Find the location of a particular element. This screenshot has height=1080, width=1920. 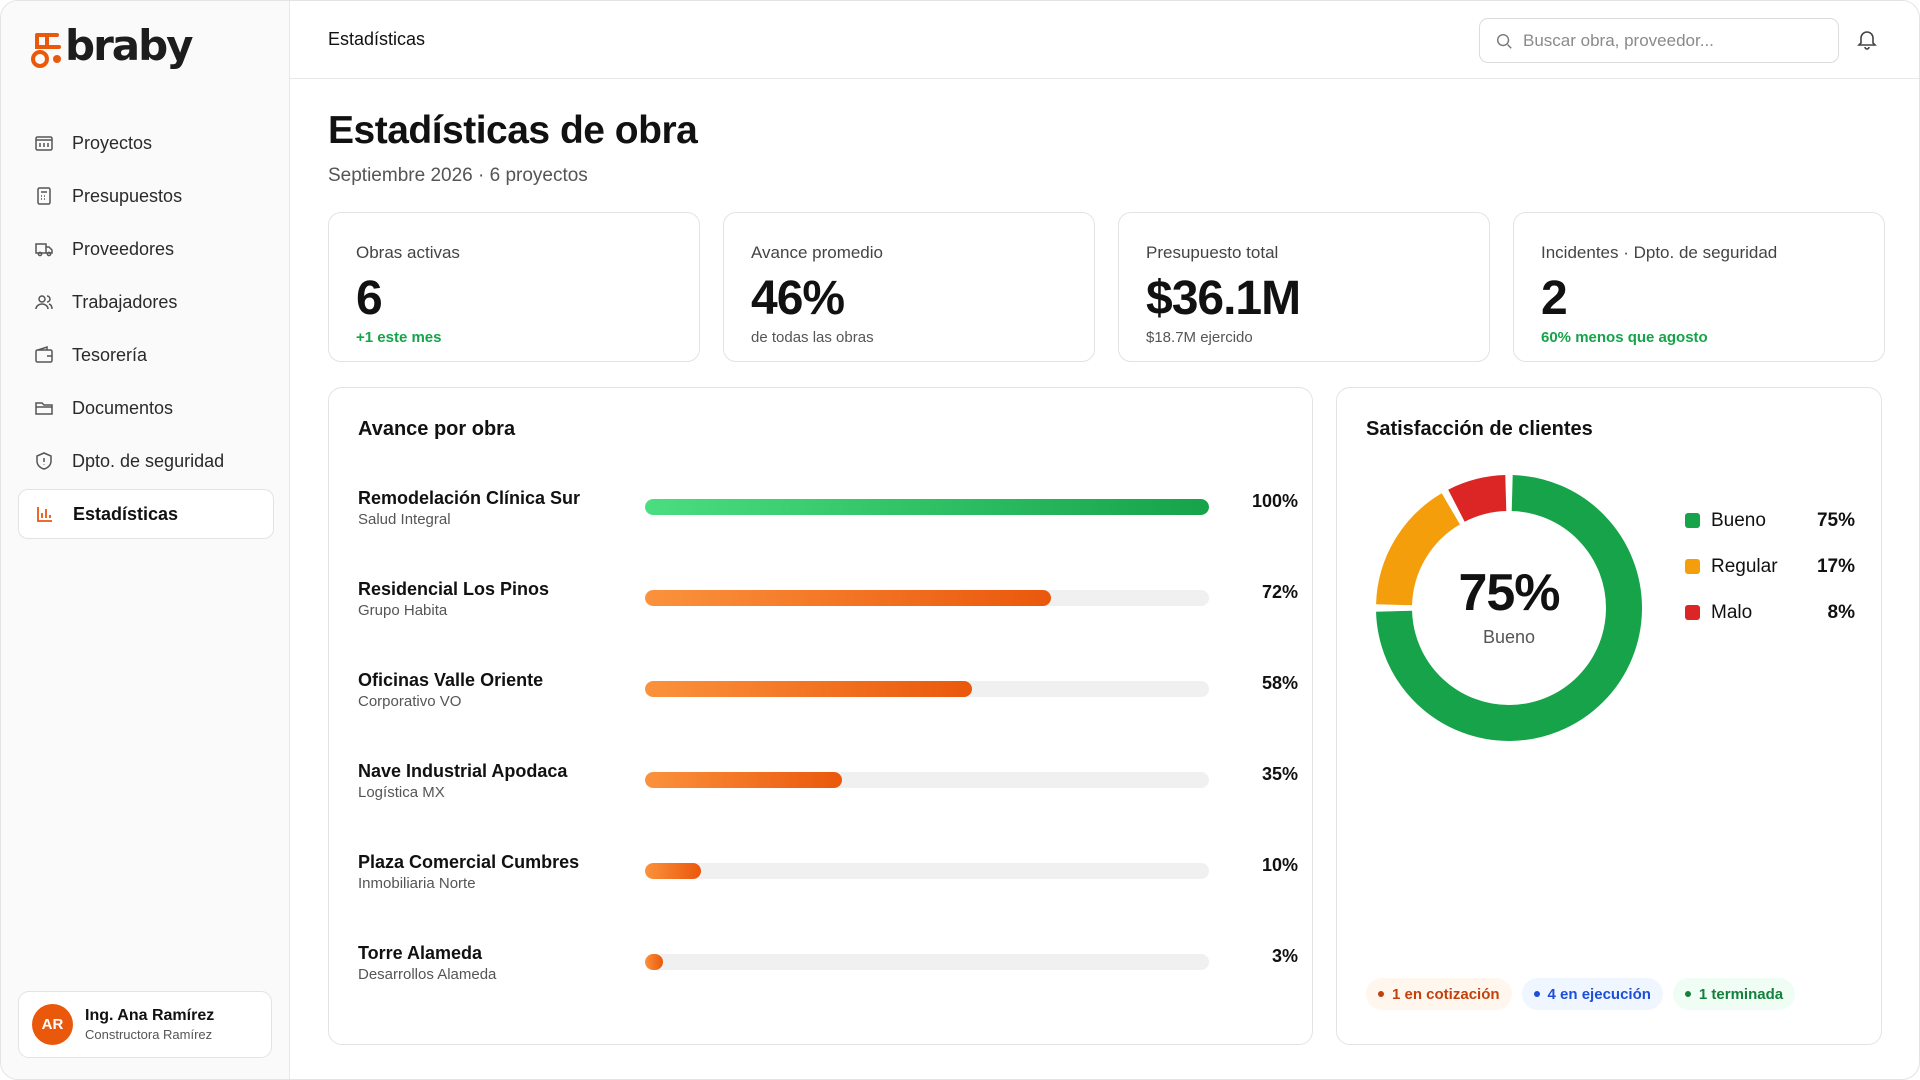

project-client: Logística MX is located at coordinates (401, 792).